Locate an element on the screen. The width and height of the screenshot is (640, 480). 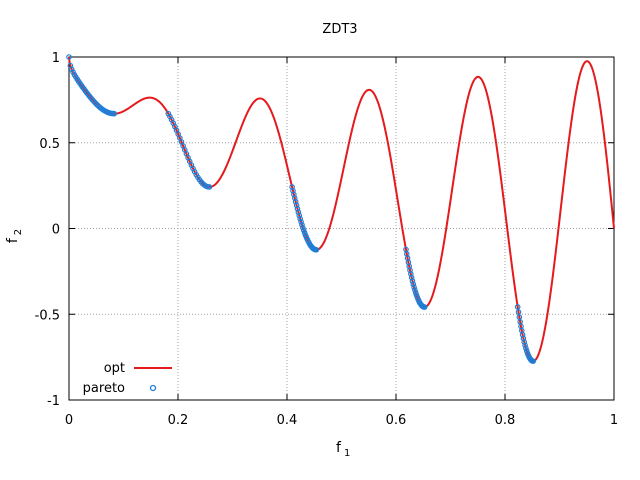
x-tick-label: 0.2 is located at coordinates (178, 420).